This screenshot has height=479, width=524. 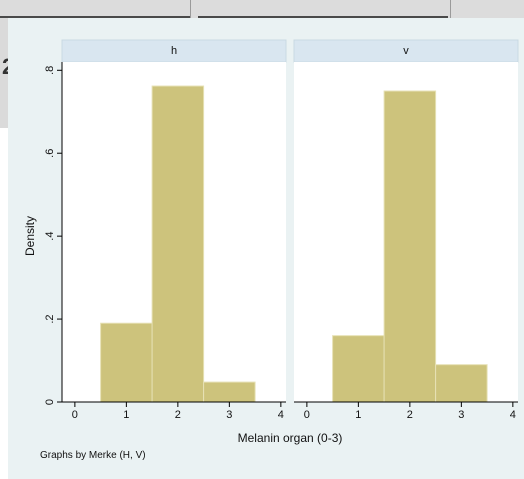 What do you see at coordinates (93, 455) in the screenshot?
I see `by-group-note: Graphs by Merke (H, V)` at bounding box center [93, 455].